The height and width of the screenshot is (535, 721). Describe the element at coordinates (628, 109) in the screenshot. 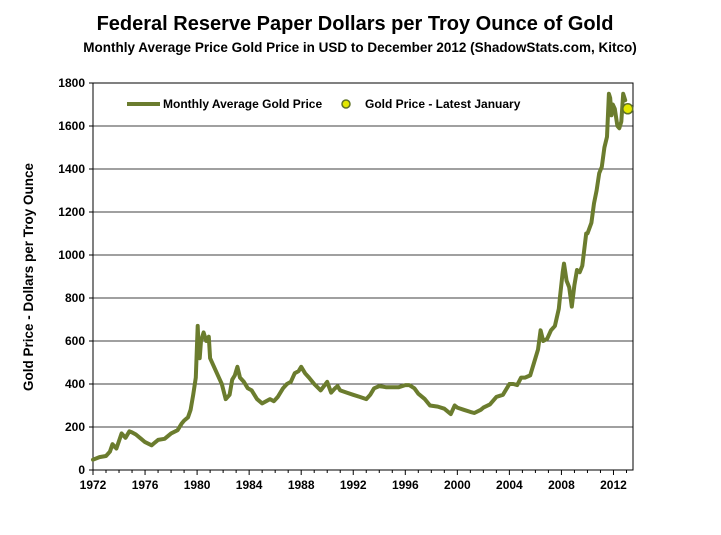

I see `data-point-latest-january` at that location.